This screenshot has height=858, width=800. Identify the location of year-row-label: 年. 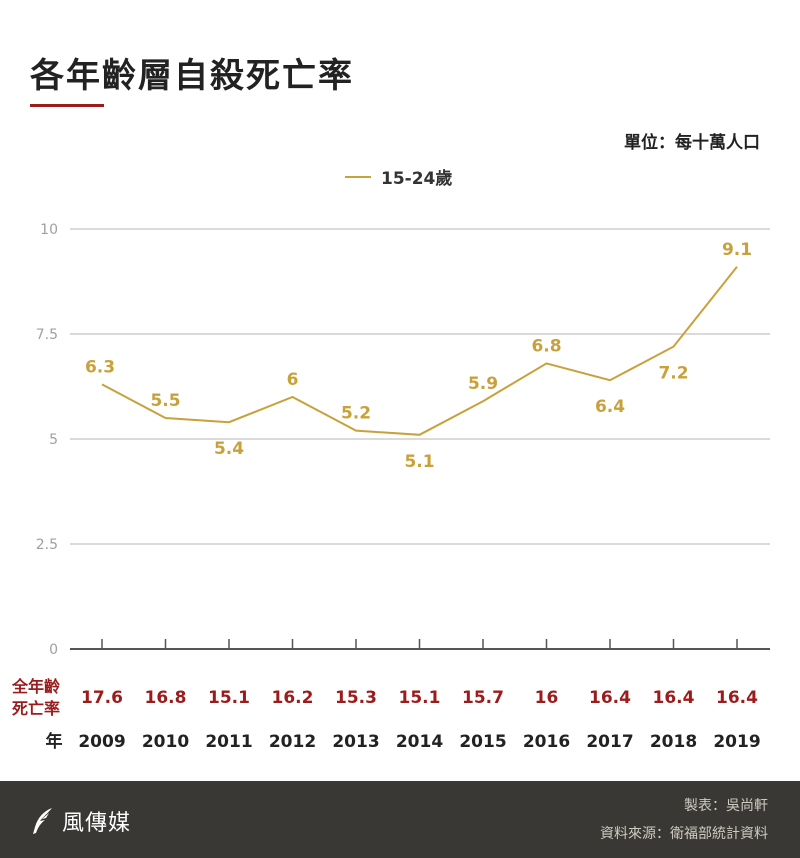
(54, 741).